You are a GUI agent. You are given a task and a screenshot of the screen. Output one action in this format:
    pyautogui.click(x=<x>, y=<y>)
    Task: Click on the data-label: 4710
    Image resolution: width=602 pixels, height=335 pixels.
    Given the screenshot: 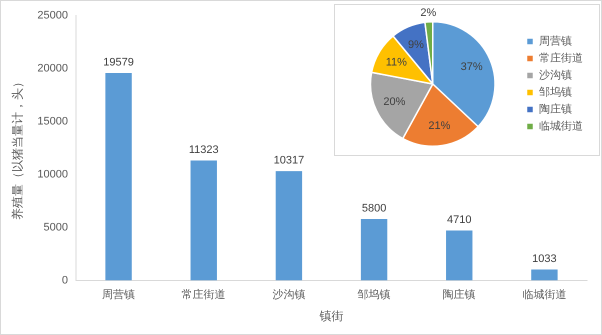 What is the action you would take?
    pyautogui.click(x=459, y=220)
    